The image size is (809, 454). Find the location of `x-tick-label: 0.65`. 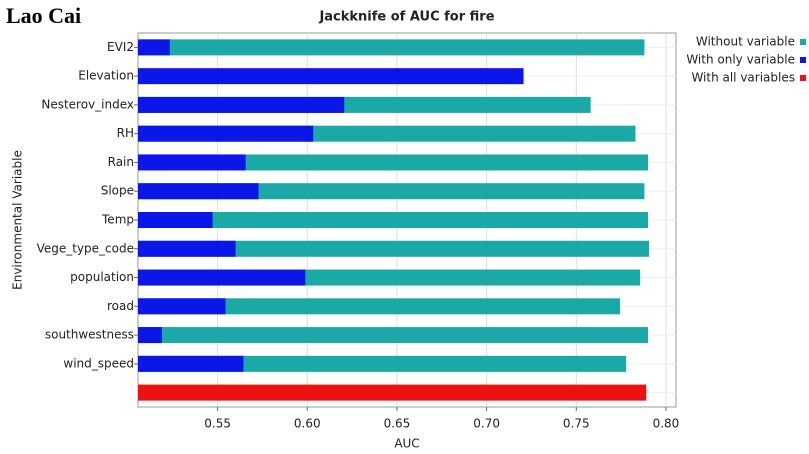

x-tick-label: 0.65 is located at coordinates (397, 424).